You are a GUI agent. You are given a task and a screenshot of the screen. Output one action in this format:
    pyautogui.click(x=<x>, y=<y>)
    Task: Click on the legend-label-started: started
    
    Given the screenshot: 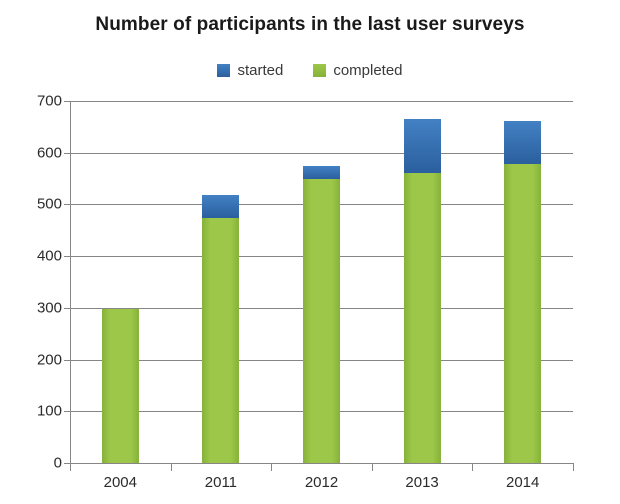 What is the action you would take?
    pyautogui.click(x=260, y=70)
    